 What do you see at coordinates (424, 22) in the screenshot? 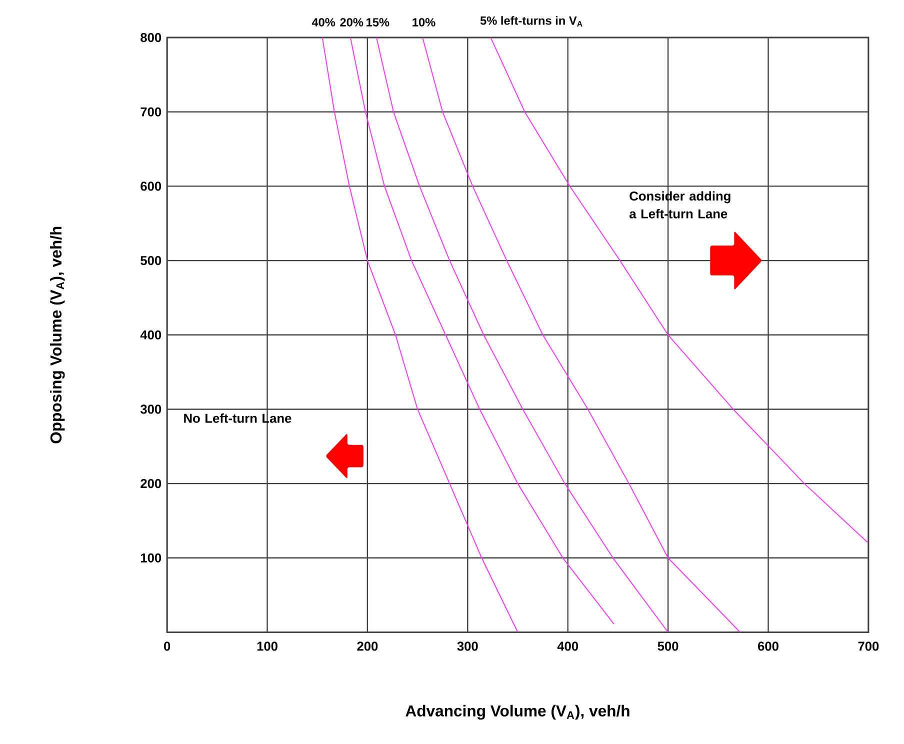
I see `series-label: 10%` at bounding box center [424, 22].